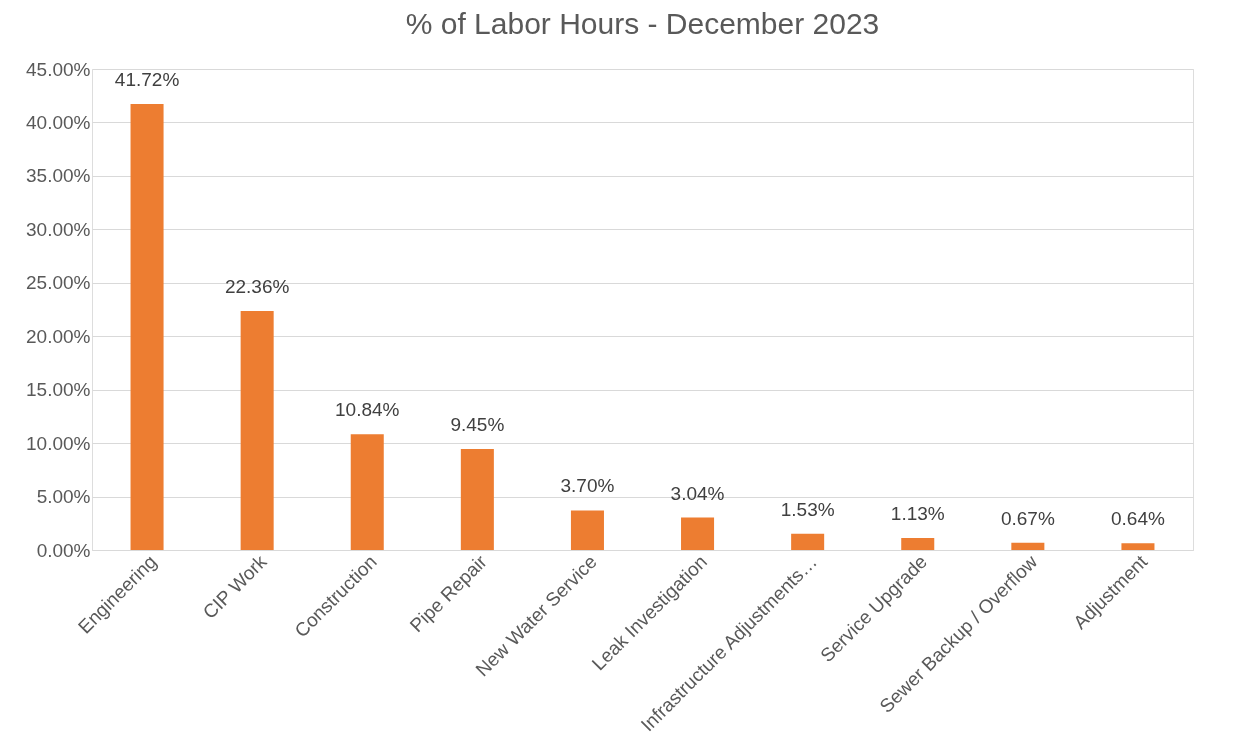 This screenshot has width=1233, height=746. I want to click on y-tick-label: 0.00%, so click(63, 550).